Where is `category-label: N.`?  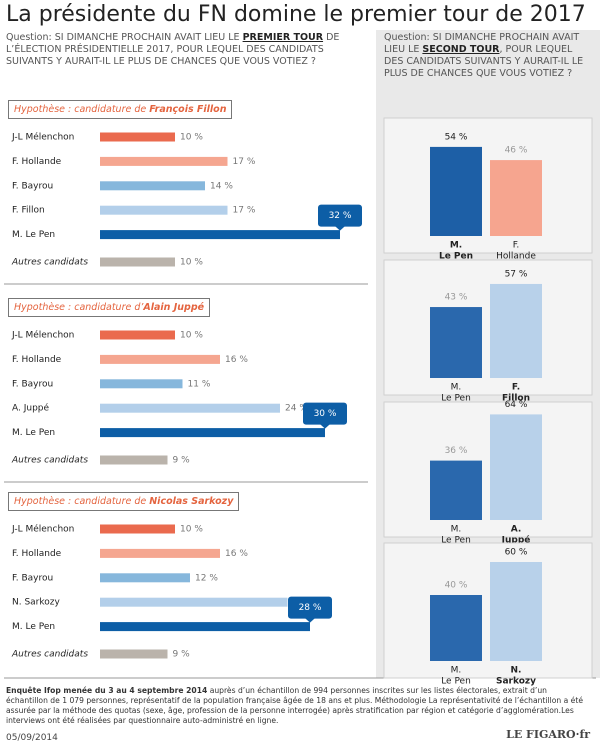 category-label: N. is located at coordinates (516, 671).